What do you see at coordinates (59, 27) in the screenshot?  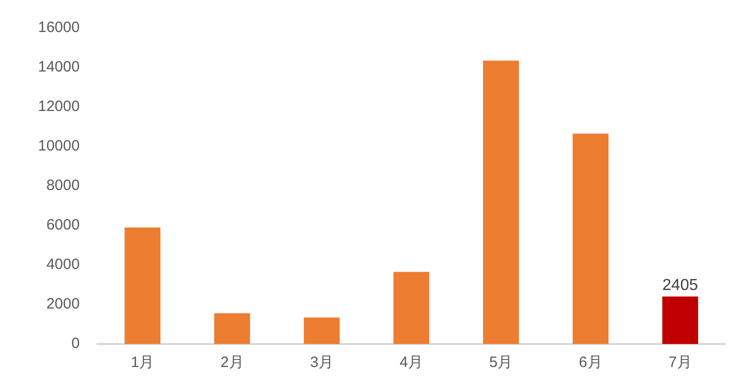 I see `y-tick-label: 16000` at bounding box center [59, 27].